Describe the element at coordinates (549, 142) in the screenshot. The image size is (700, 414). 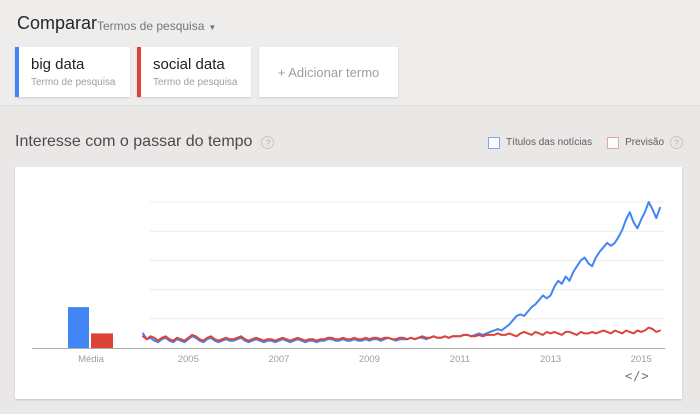
I see `news-headlines-label: Títulos das notícias` at that location.